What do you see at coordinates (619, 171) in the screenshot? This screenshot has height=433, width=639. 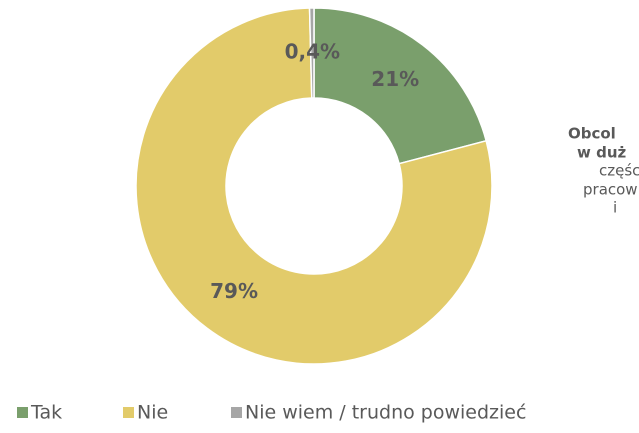 I see `annotation-line: częśc` at bounding box center [619, 171].